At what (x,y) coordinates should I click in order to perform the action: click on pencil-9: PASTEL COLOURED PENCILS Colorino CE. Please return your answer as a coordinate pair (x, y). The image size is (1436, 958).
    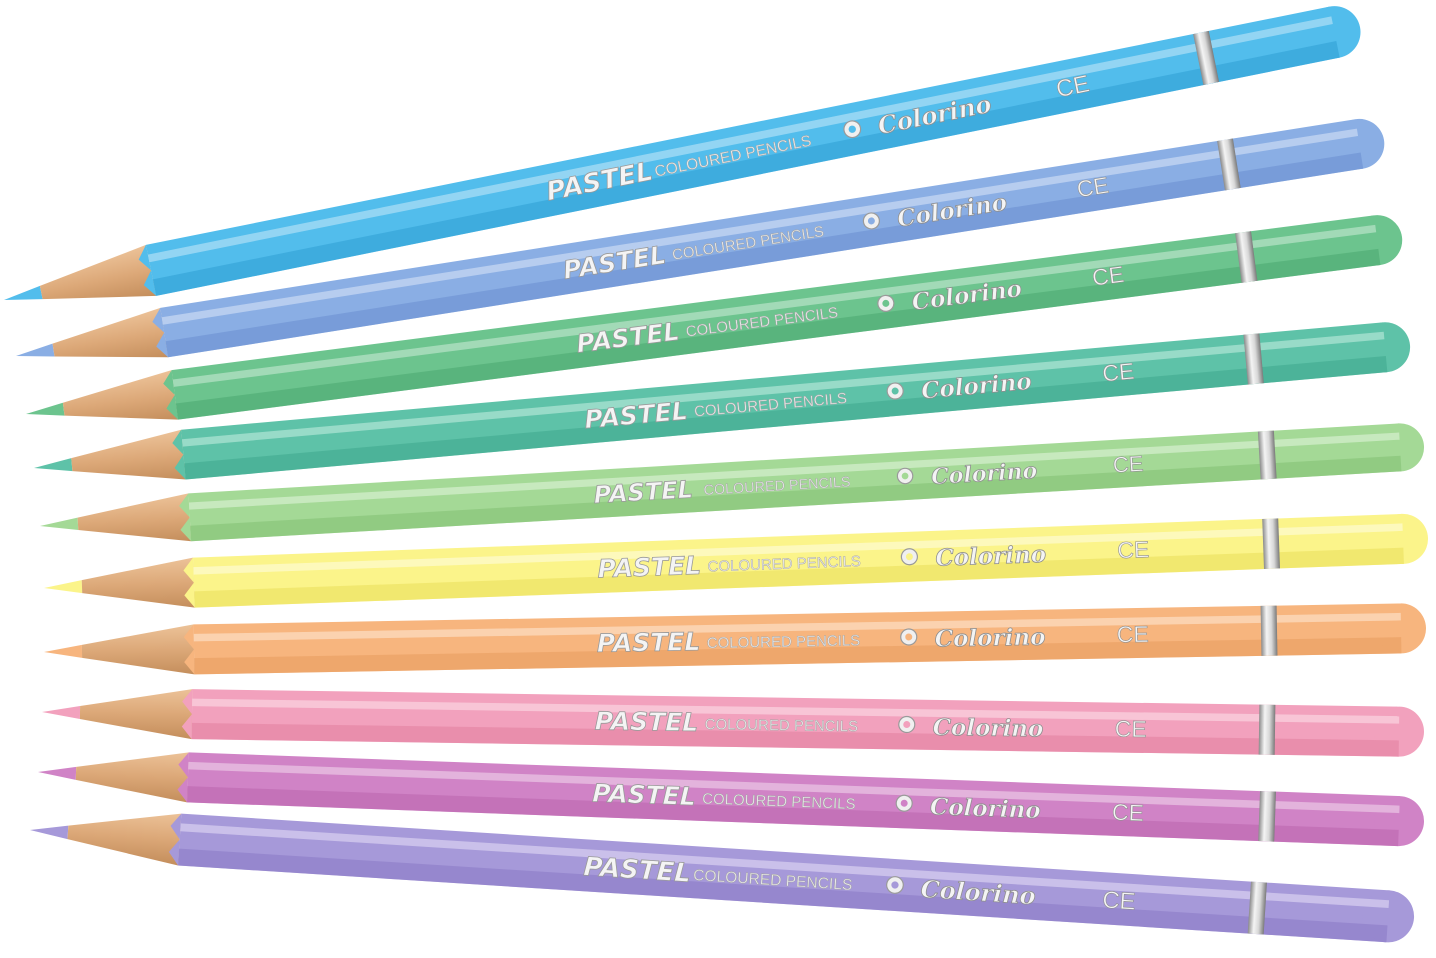
    Looking at the image, I should click on (731, 799).